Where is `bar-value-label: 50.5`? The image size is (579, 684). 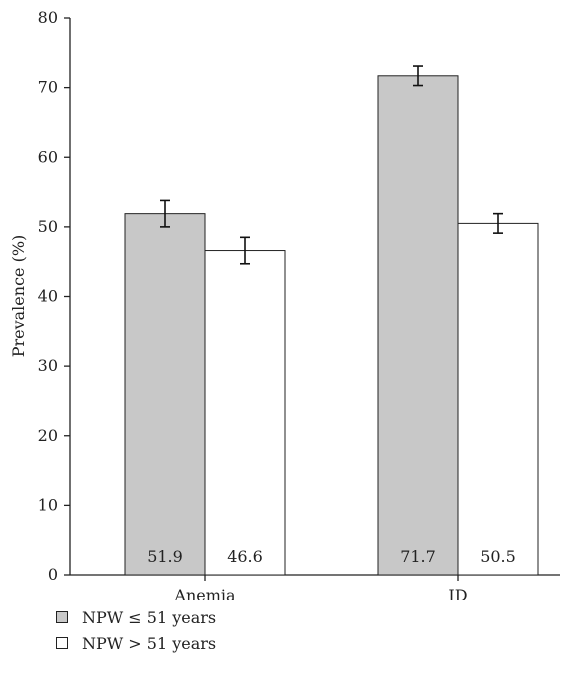
bar-value-label: 50.5 is located at coordinates (498, 556).